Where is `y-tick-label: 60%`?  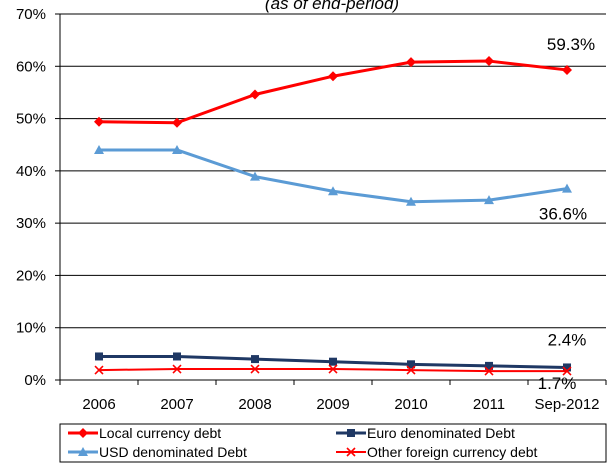
y-tick-label: 60% is located at coordinates (31, 66).